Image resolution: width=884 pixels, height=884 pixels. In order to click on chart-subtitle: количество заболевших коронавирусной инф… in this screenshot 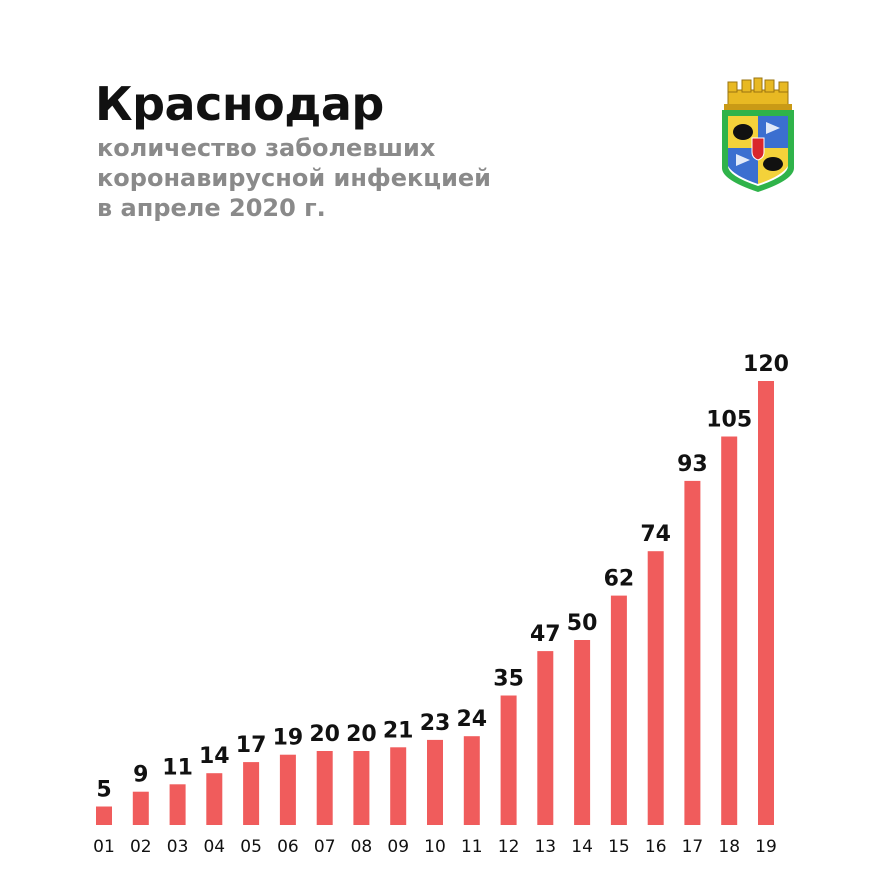, I will do `click(294, 178)`.